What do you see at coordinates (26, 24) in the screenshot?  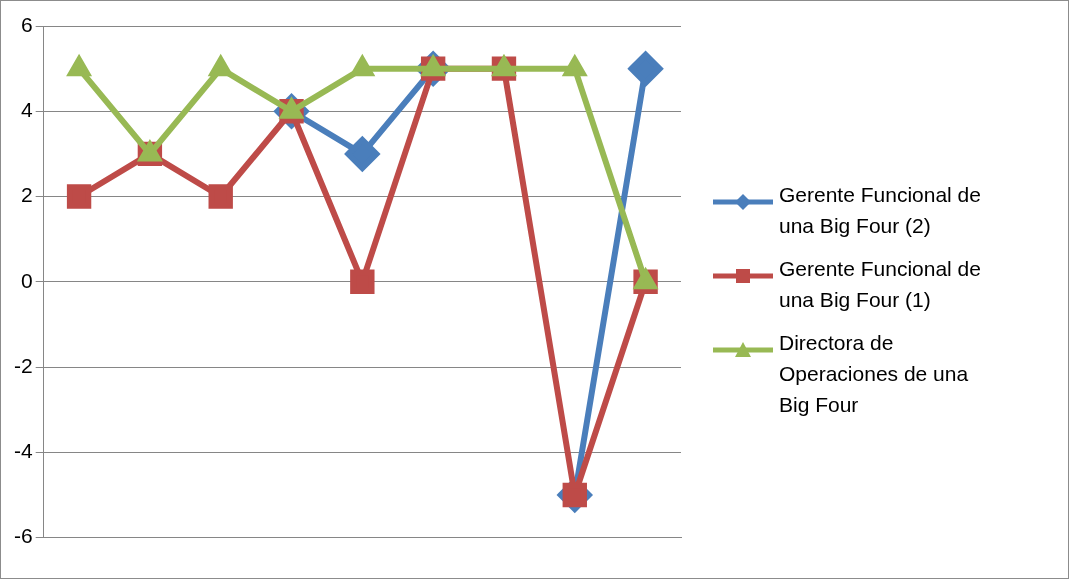 I see `y-tick-label: 6` at bounding box center [26, 24].